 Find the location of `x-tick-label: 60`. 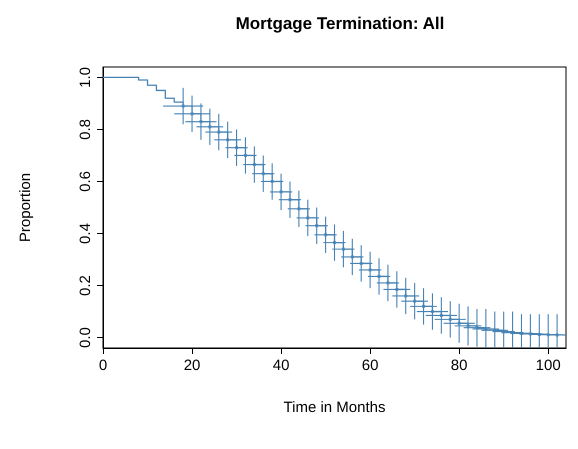

x-tick-label: 60 is located at coordinates (370, 365).